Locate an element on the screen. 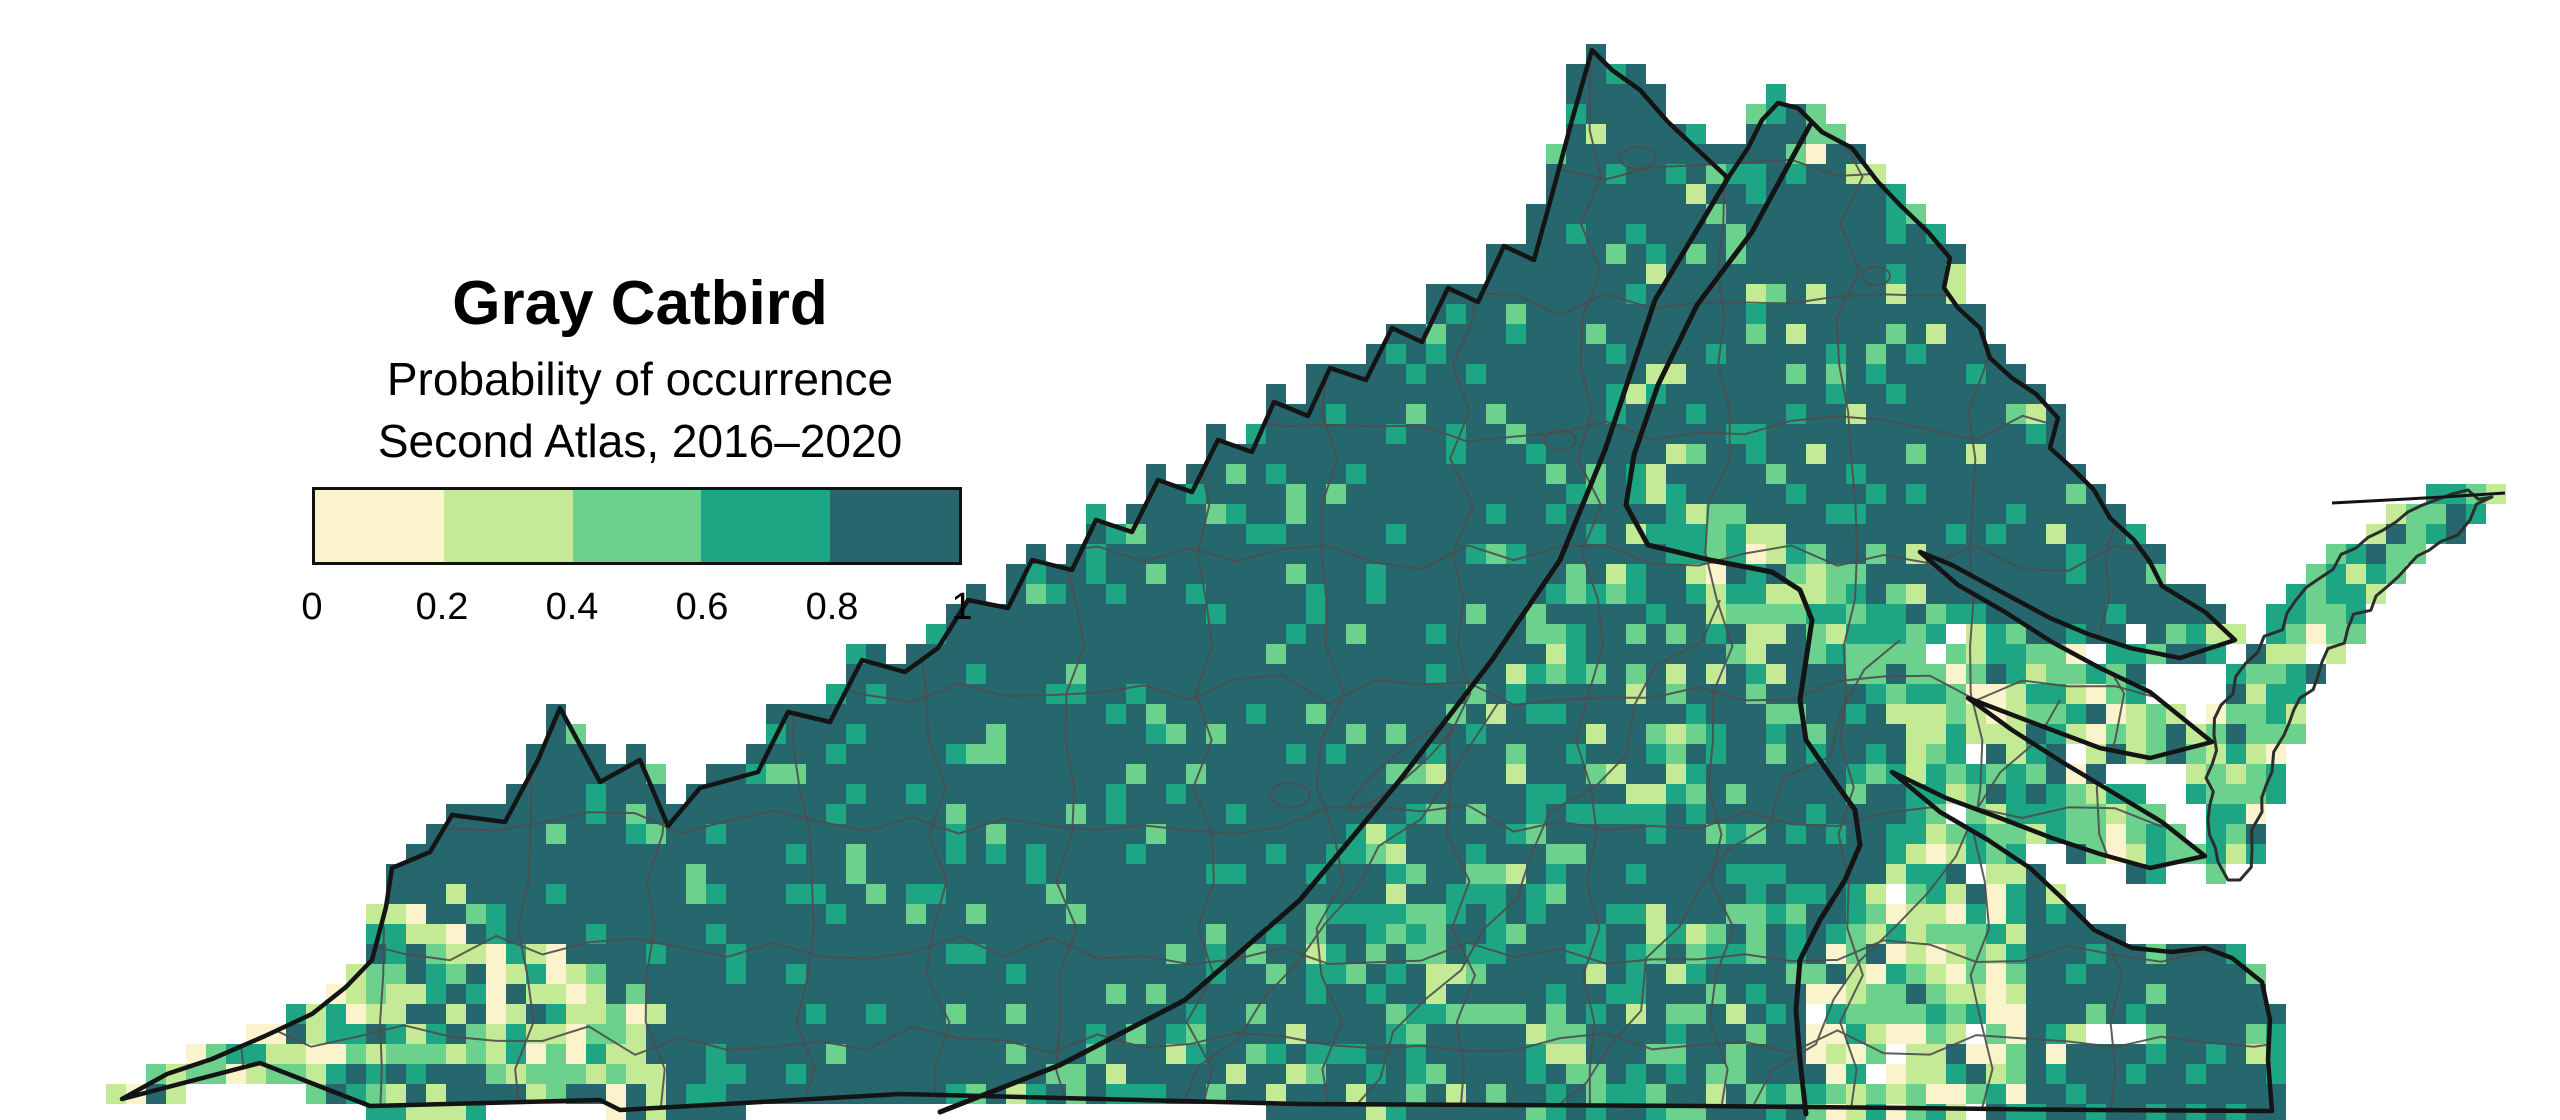  eastern-shore-outline is located at coordinates (2349, 685).